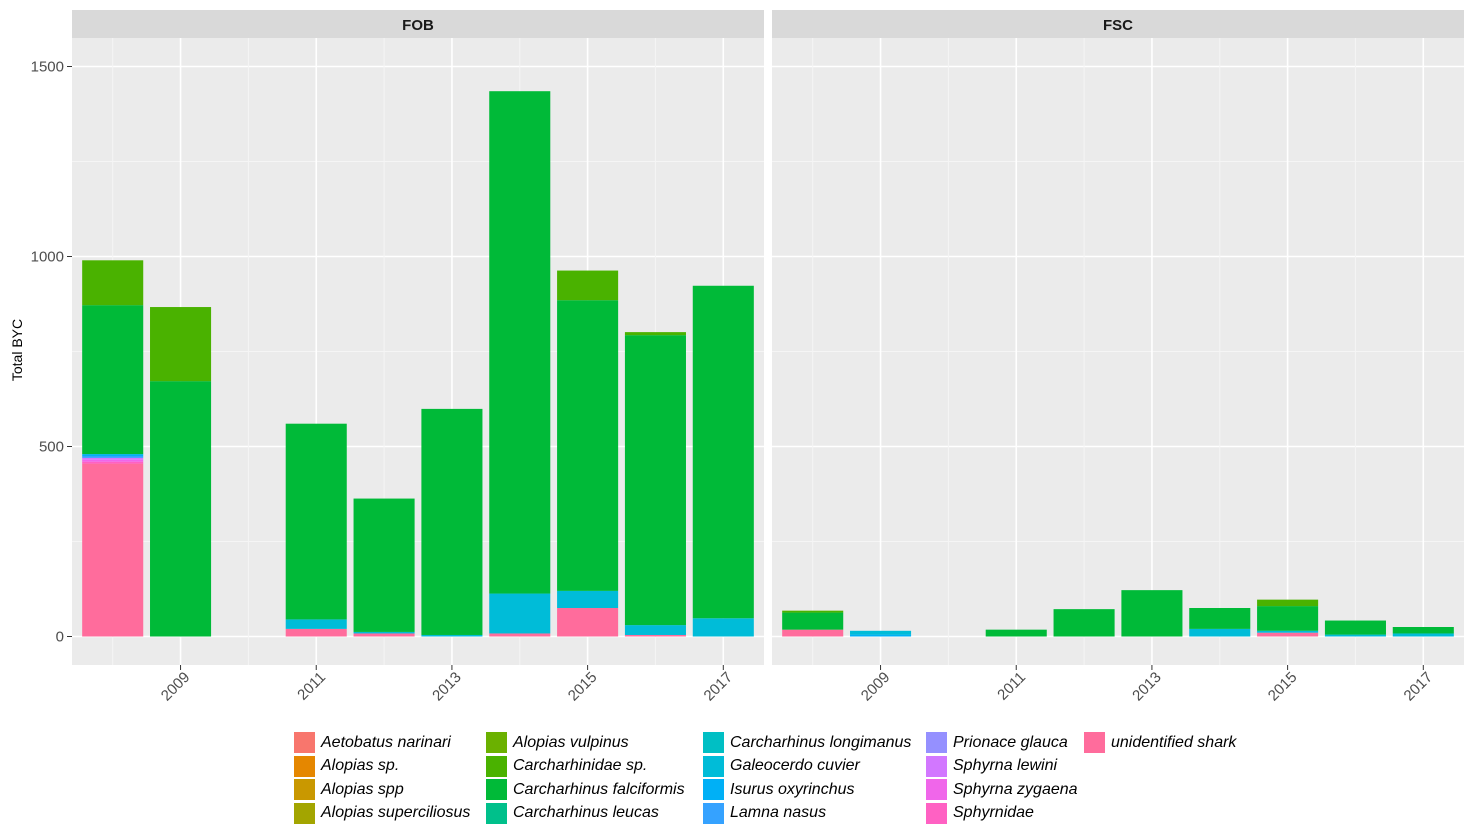 Image resolution: width=1474 pixels, height=825 pixels. Describe the element at coordinates (386, 742) in the screenshot. I see `legend-label: Aetobatus narinari` at that location.